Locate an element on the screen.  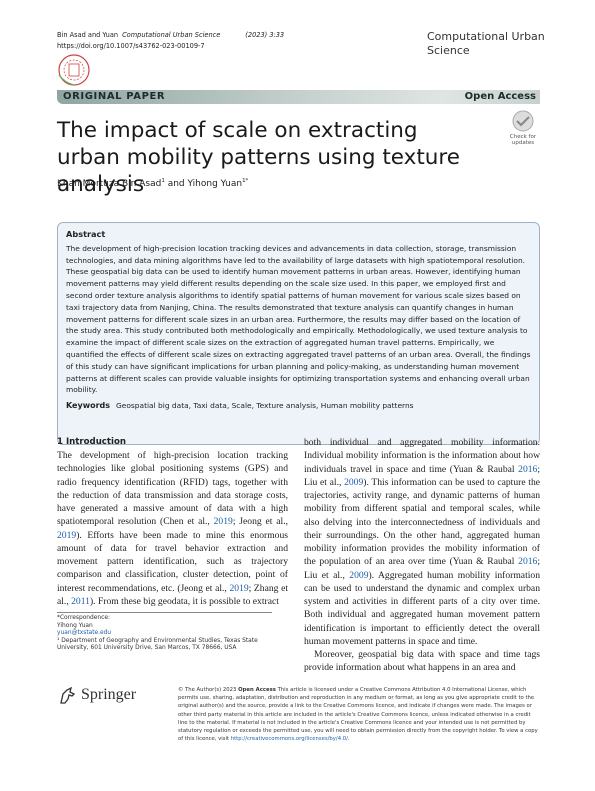
section-heading: 1 Introduction is located at coordinates (91, 442).